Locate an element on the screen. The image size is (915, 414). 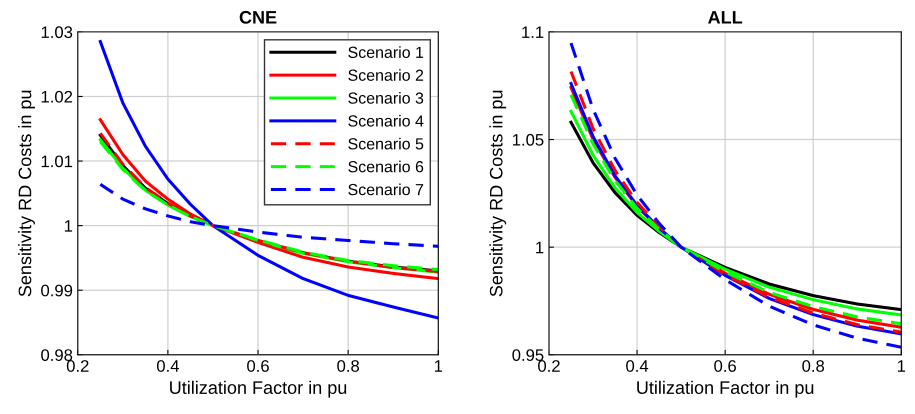
chart-title: CNE is located at coordinates (258, 17).